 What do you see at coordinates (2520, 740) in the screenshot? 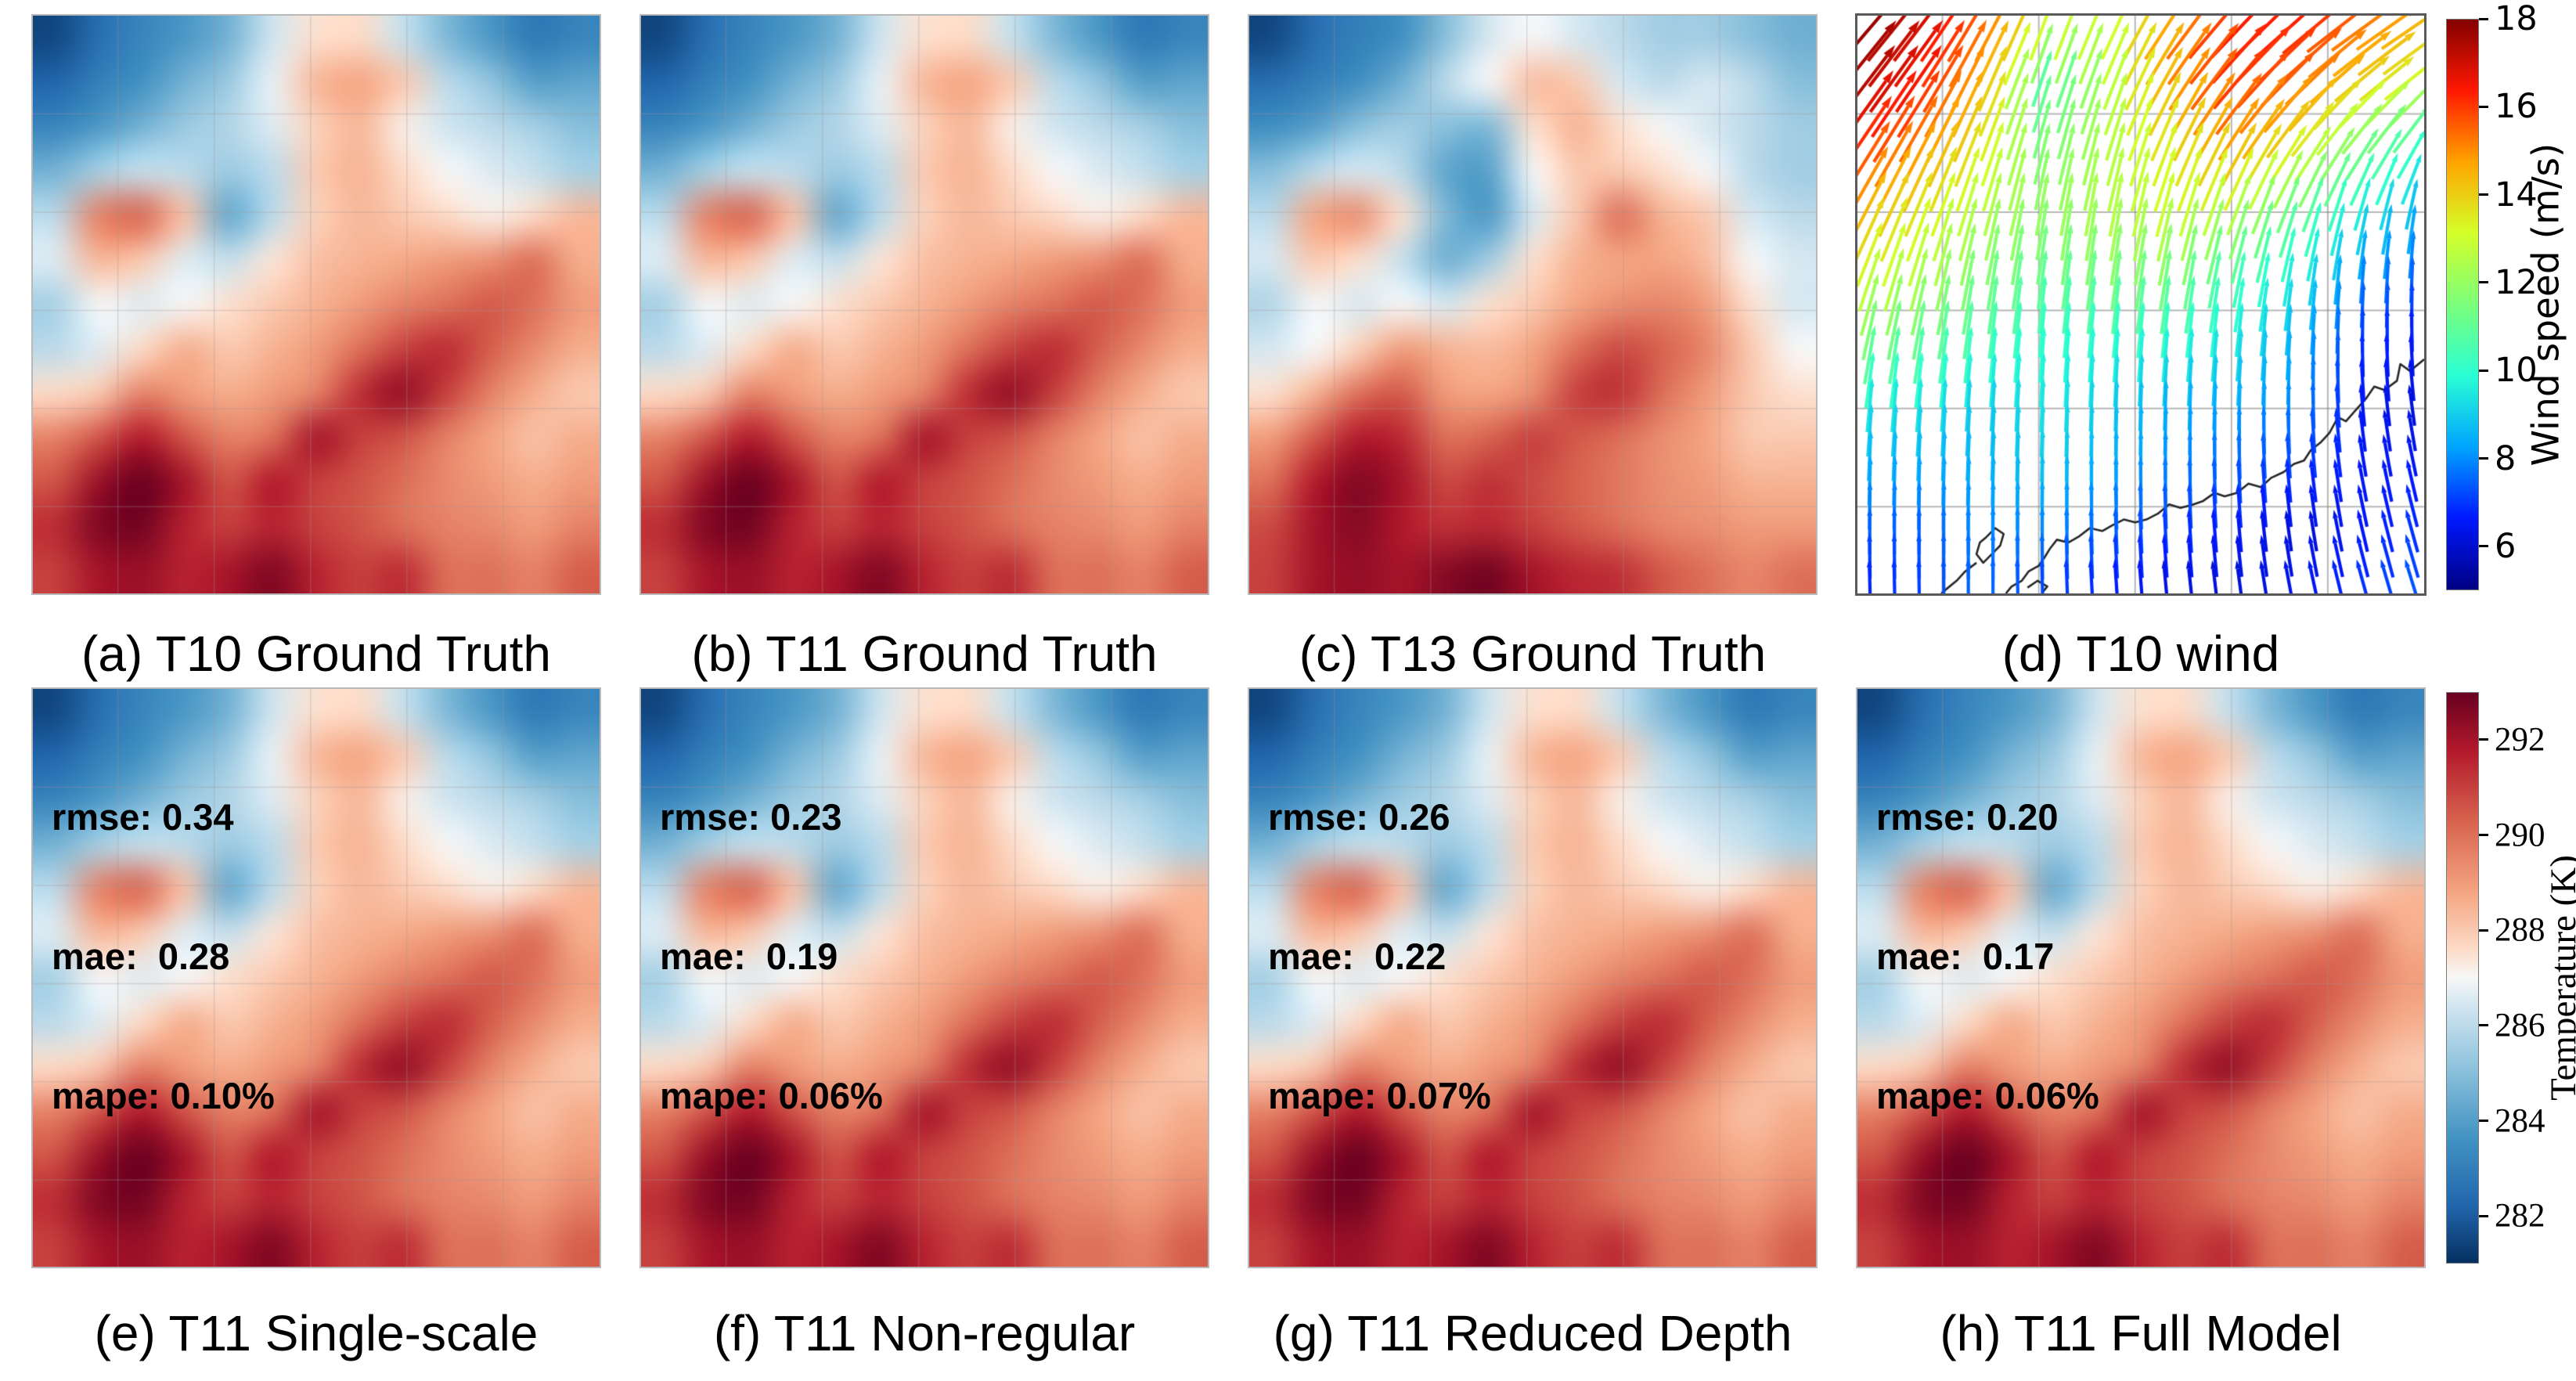
I see `colorbar-tick-label: 292` at bounding box center [2520, 740].